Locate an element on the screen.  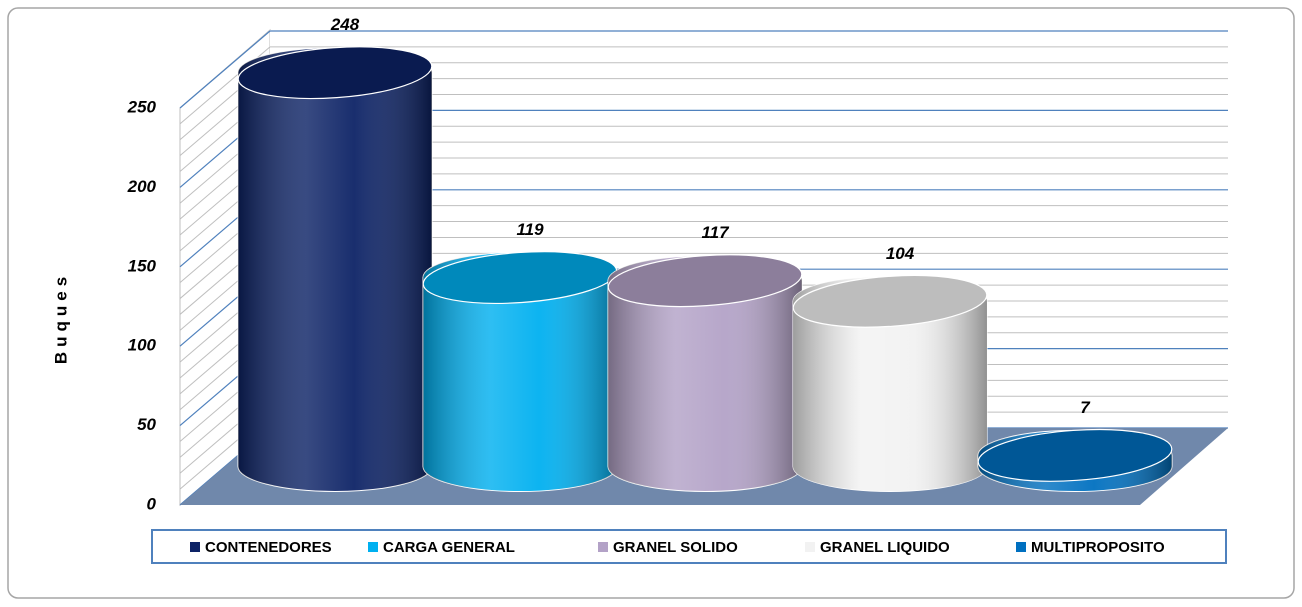
value-label: 119 is located at coordinates (530, 229).